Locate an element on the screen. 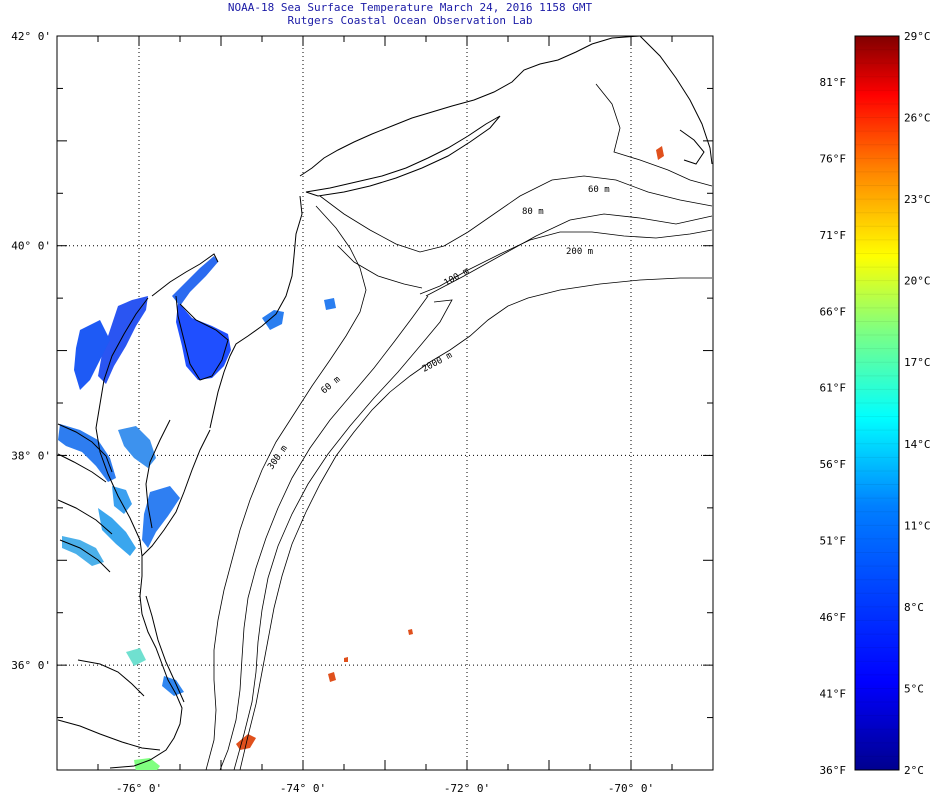  colorbar-celsius-label: 5°C is located at coordinates (914, 688).